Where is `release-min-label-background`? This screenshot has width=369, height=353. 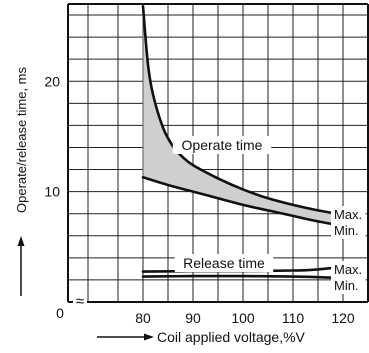 release-min-label-background is located at coordinates (348, 285).